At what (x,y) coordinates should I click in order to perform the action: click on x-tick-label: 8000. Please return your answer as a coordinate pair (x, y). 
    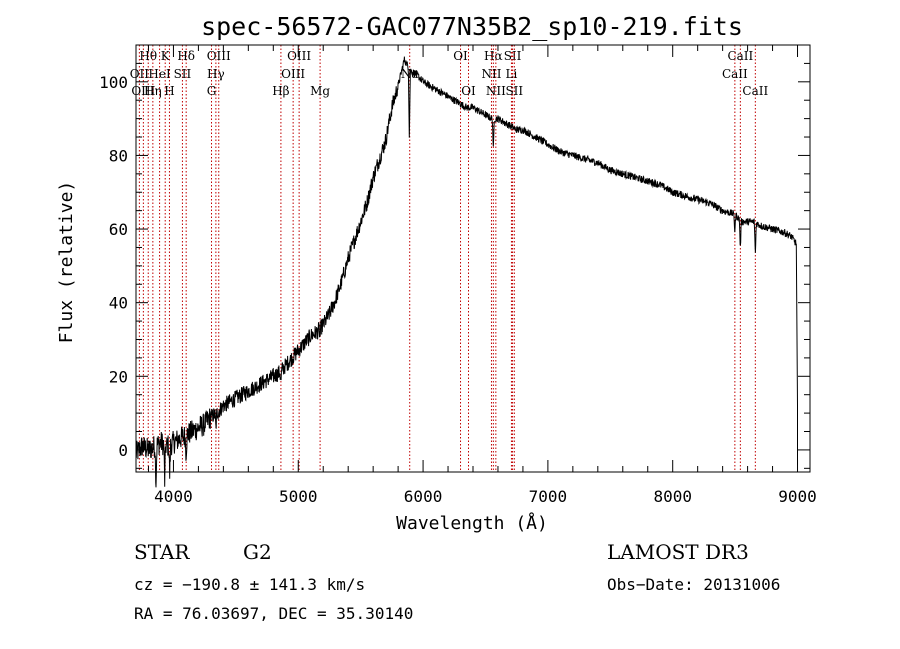
    Looking at the image, I should click on (672, 496).